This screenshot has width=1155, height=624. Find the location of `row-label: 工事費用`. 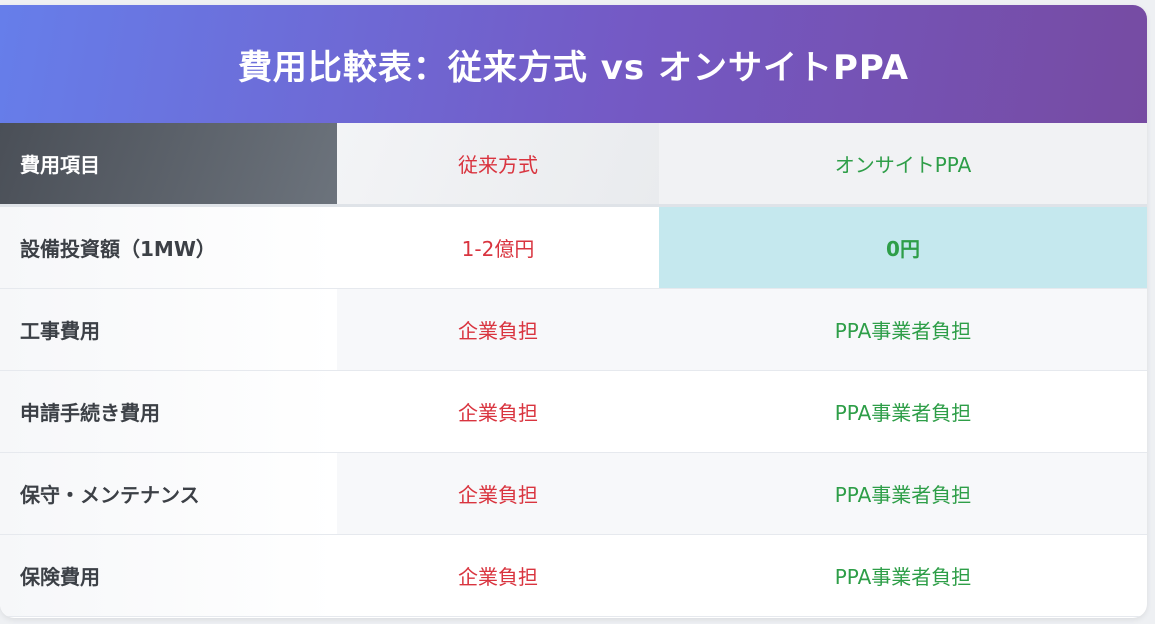

row-label: 工事費用 is located at coordinates (168, 330).